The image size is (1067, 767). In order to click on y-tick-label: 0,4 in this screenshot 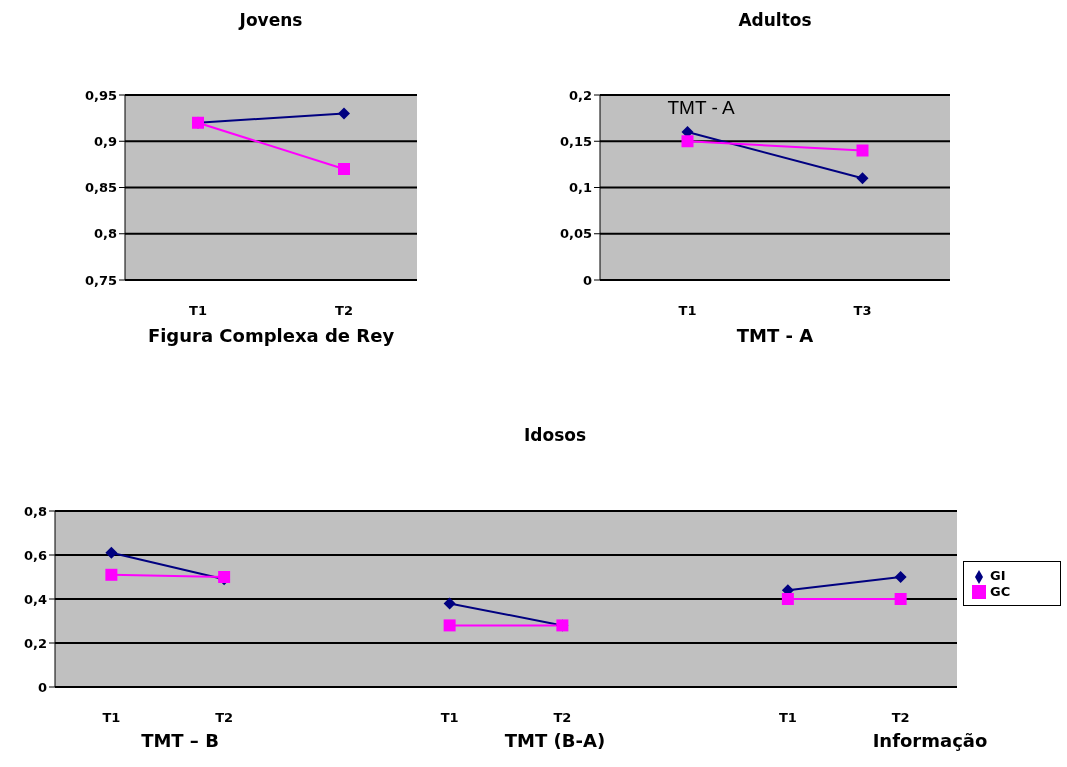, I will do `click(35, 599)`.